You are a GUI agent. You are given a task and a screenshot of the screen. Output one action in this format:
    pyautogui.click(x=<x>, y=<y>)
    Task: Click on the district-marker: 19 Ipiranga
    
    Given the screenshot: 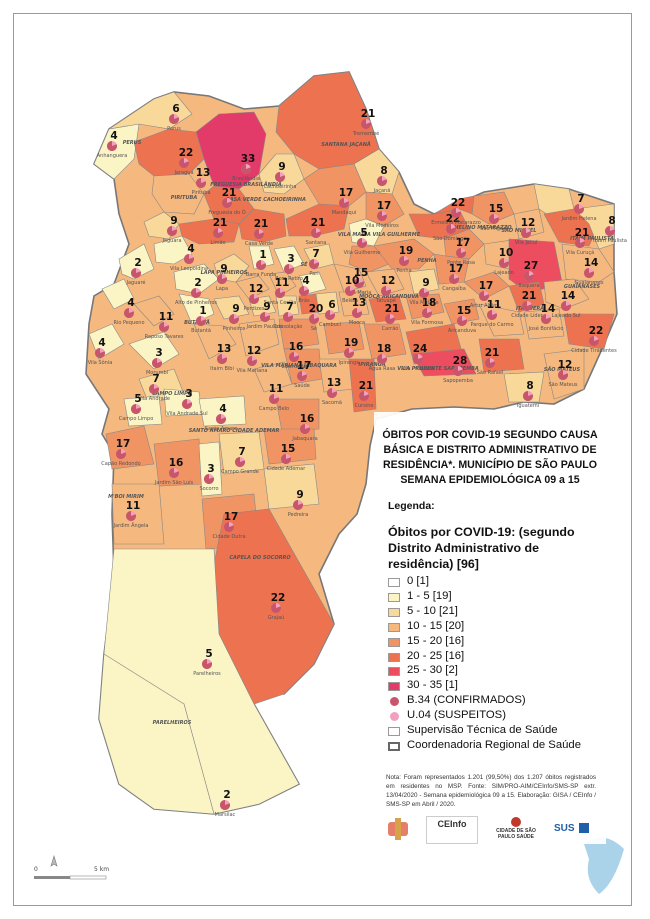 What is the action you would take?
    pyautogui.click(x=349, y=351)
    